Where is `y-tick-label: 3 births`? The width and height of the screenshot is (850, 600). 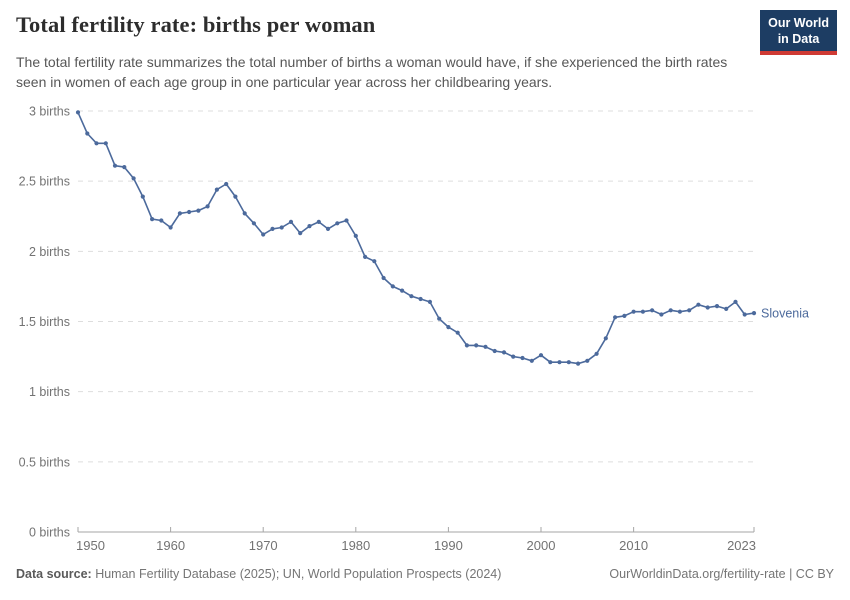
y-tick-label: 3 births is located at coordinates (49, 112).